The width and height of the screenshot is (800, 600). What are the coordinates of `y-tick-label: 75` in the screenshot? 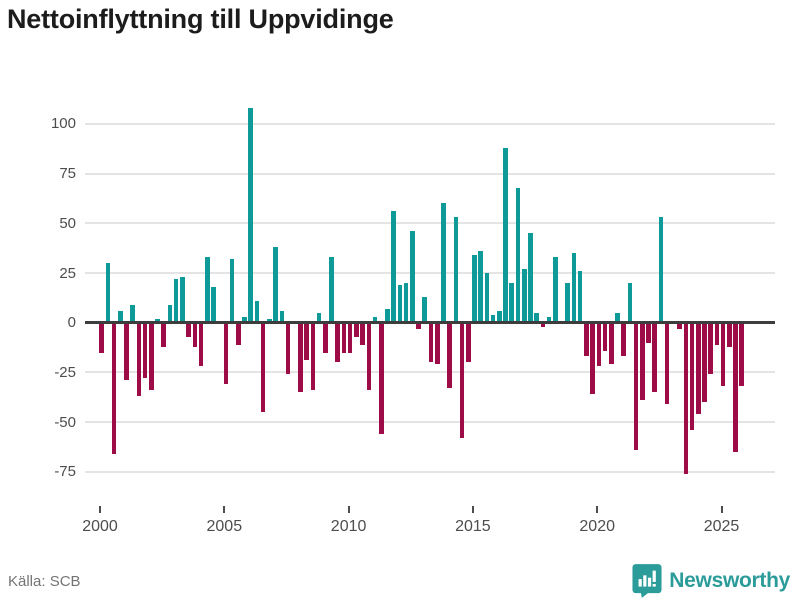 It's located at (67, 174).